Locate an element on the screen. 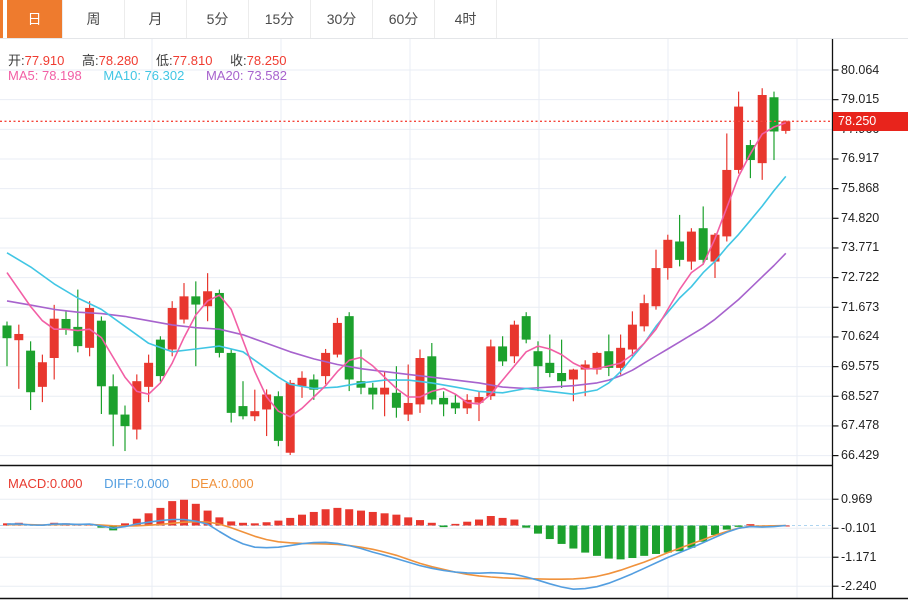 This screenshot has height=603, width=908. tab-month: 月 is located at coordinates (156, 19).